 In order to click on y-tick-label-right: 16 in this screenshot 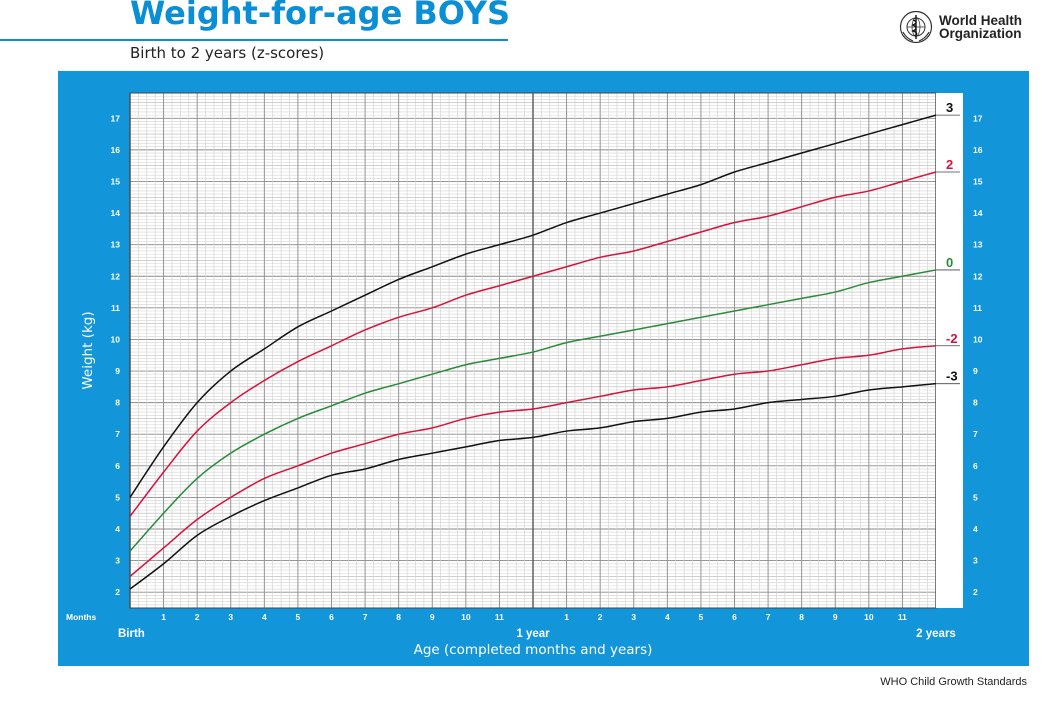, I will do `click(978, 150)`.